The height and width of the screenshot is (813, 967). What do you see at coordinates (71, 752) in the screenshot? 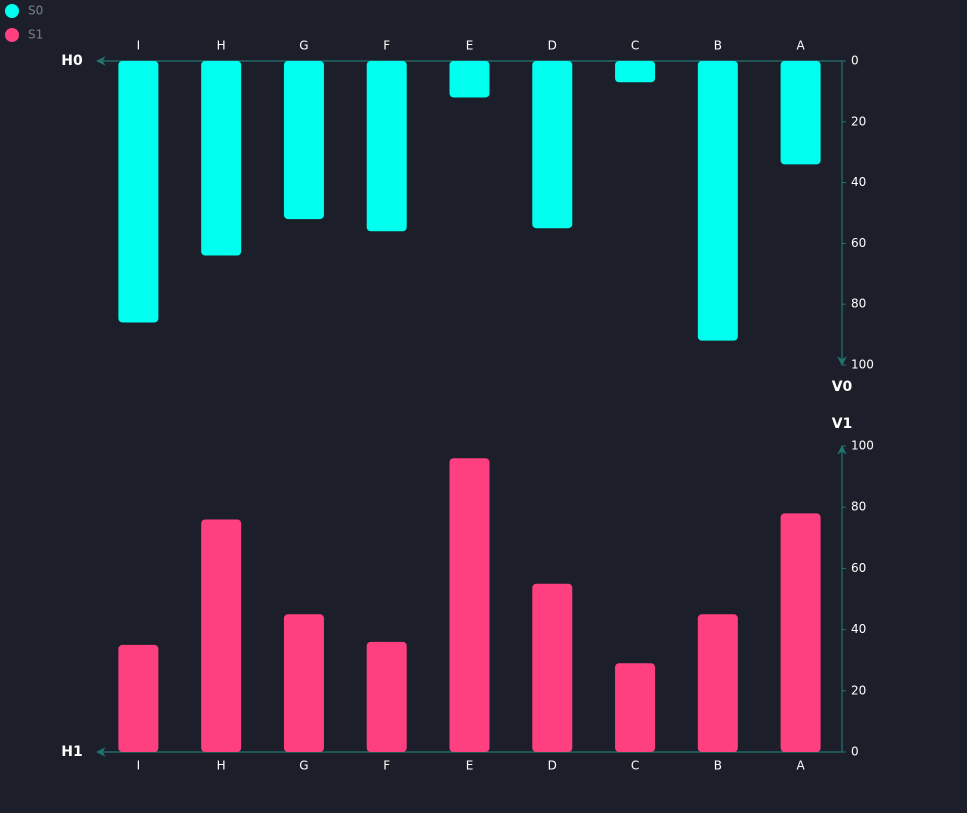
I see `x-axis-title: H1` at bounding box center [71, 752].